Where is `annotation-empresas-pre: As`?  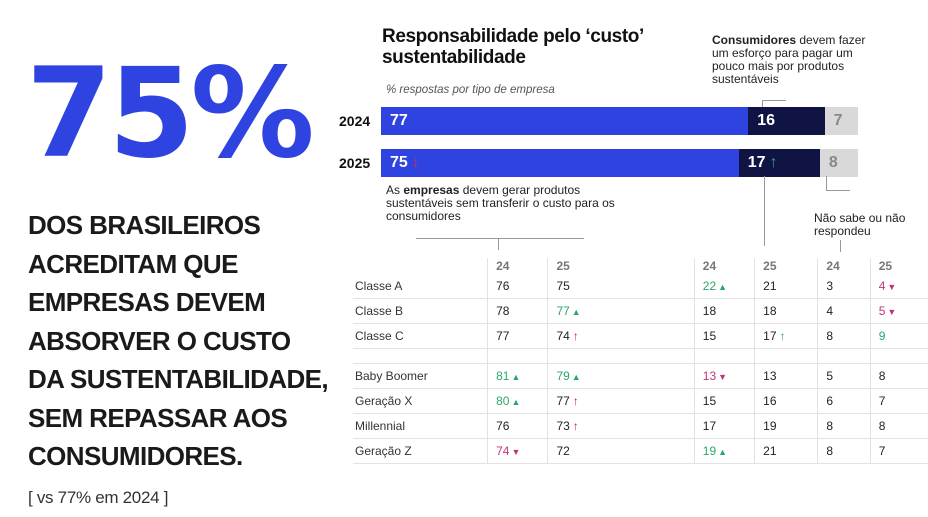 annotation-empresas-pre: As is located at coordinates (393, 190).